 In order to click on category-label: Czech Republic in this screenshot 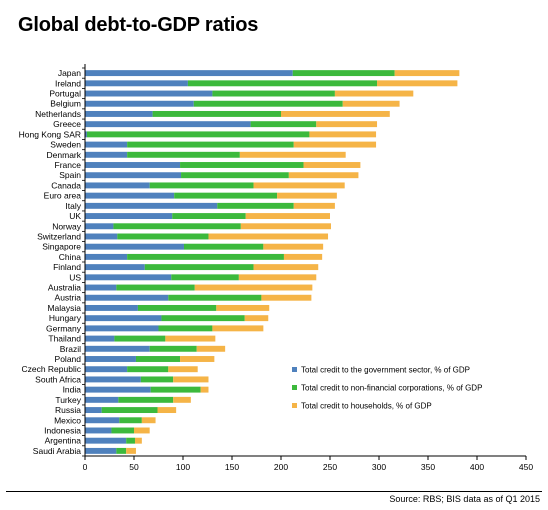, I will do `click(51, 369)`.